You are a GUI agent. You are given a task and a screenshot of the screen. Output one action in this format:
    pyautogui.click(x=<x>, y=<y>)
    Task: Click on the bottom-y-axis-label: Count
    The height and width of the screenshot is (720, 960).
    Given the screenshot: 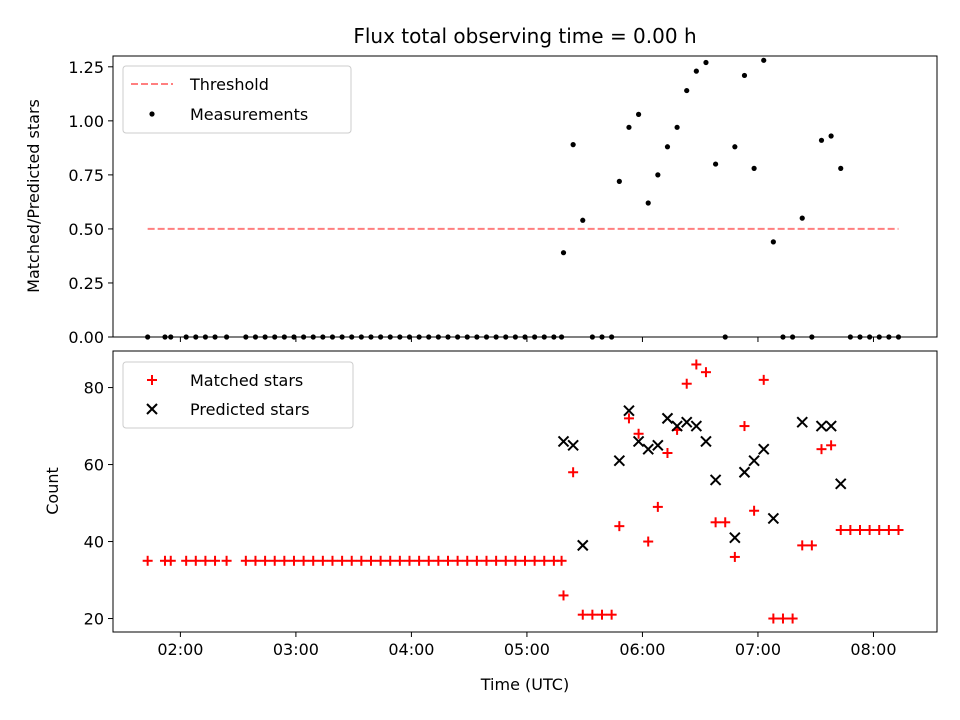 What is the action you would take?
    pyautogui.click(x=52, y=491)
    